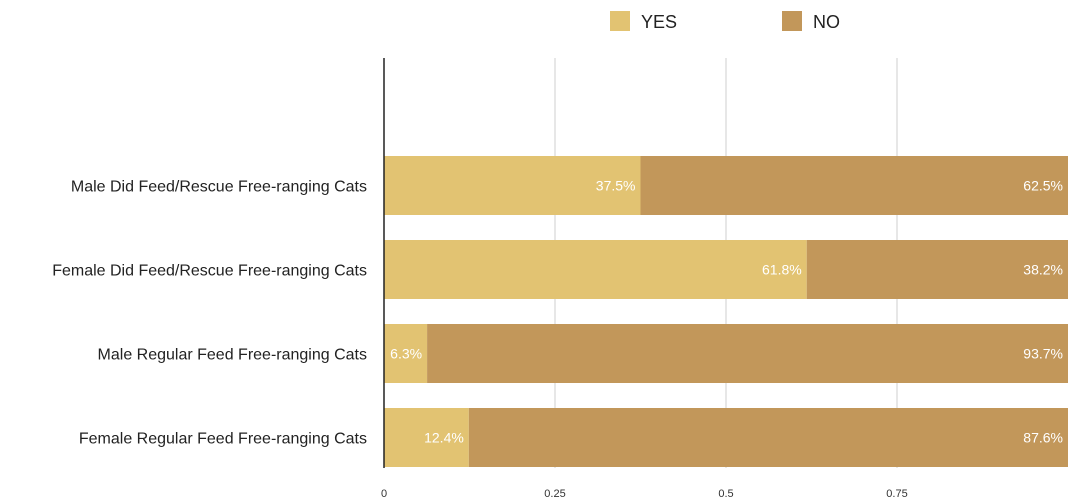  Describe the element at coordinates (659, 22) in the screenshot. I see `legend-label-yes: YES` at that location.